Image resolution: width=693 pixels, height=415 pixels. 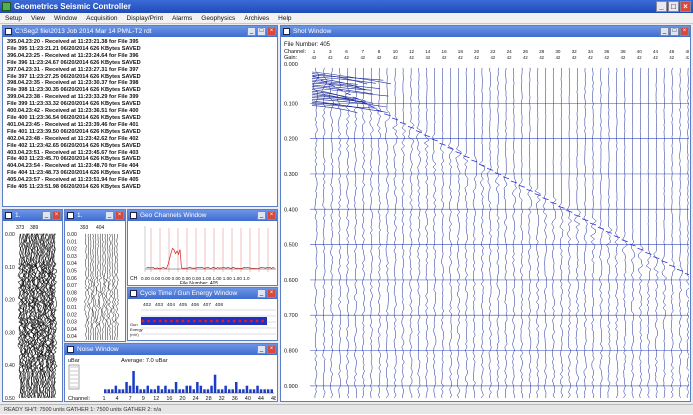 What do you see at coordinates (13, 18) in the screenshot?
I see `menu-item-setup: Setup` at bounding box center [13, 18].